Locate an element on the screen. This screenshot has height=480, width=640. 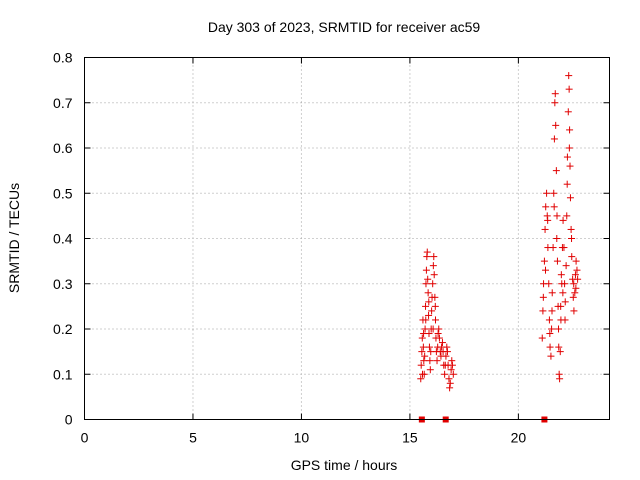
y-tick-label: 0.2 is located at coordinates (63, 329).